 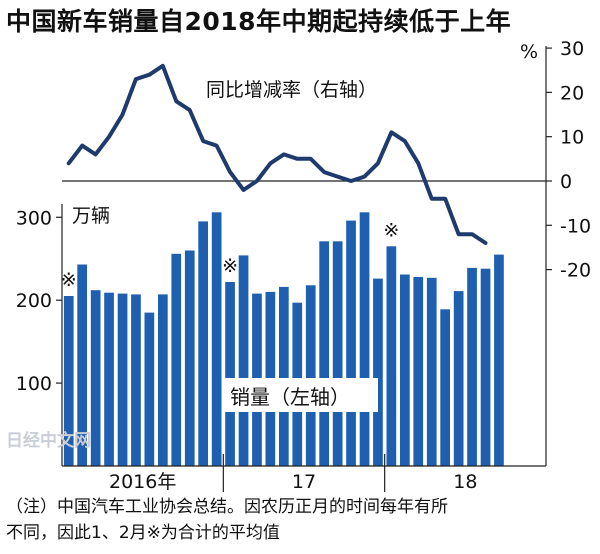 What do you see at coordinates (34, 384) in the screenshot?
I see `left-tick-label: 100` at bounding box center [34, 384].